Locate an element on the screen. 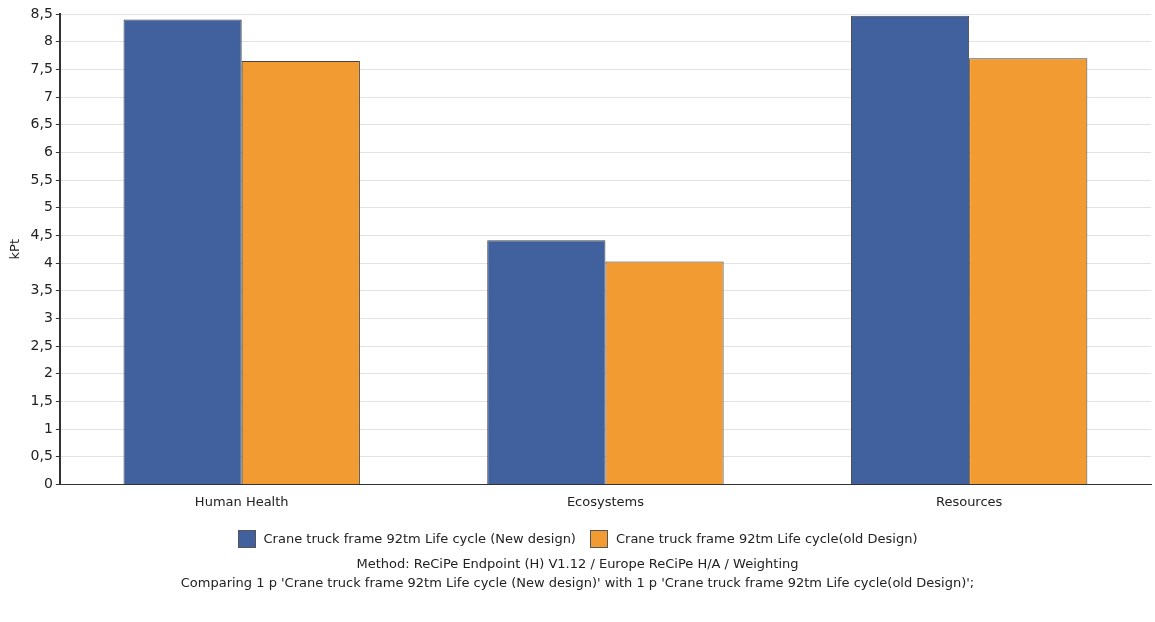 Image resolution: width=1155 pixels, height=622 pixels. y-tick-label: 3,5 is located at coordinates (41, 289).